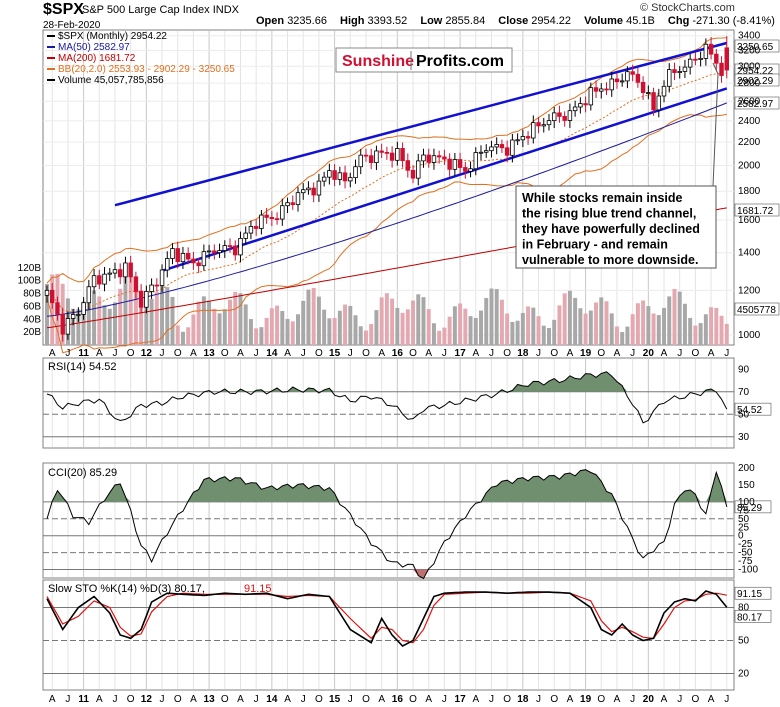  What do you see at coordinates (32, 294) in the screenshot?
I see `volume-tick-label: 80B` at bounding box center [32, 294].